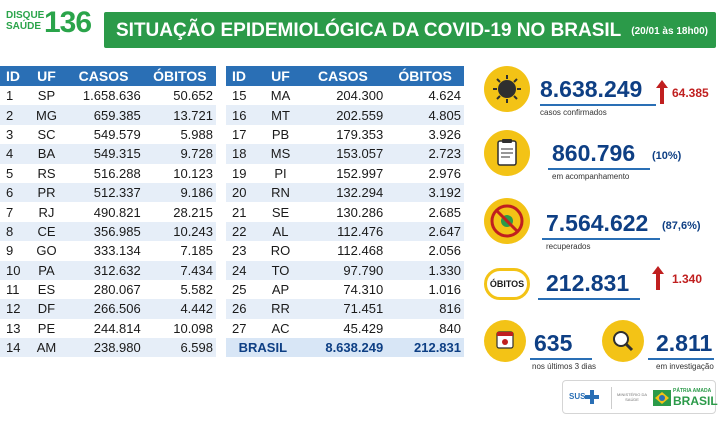 This screenshot has width=720, height=422. I want to click on cell-id: 18, so click(244, 154).